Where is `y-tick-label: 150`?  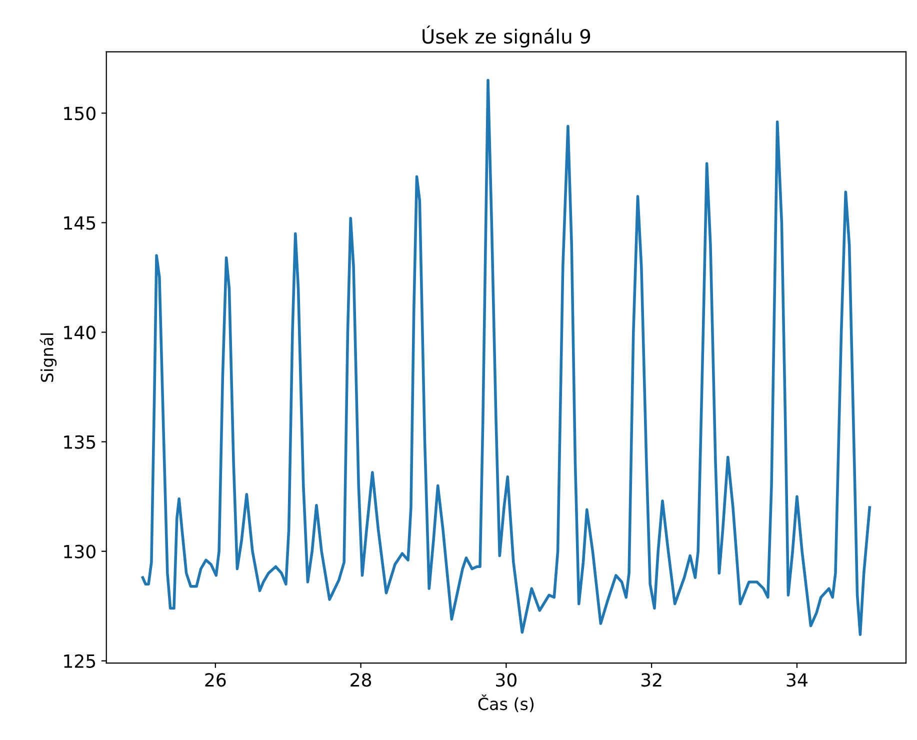 y-tick-label: 150 is located at coordinates (80, 113).